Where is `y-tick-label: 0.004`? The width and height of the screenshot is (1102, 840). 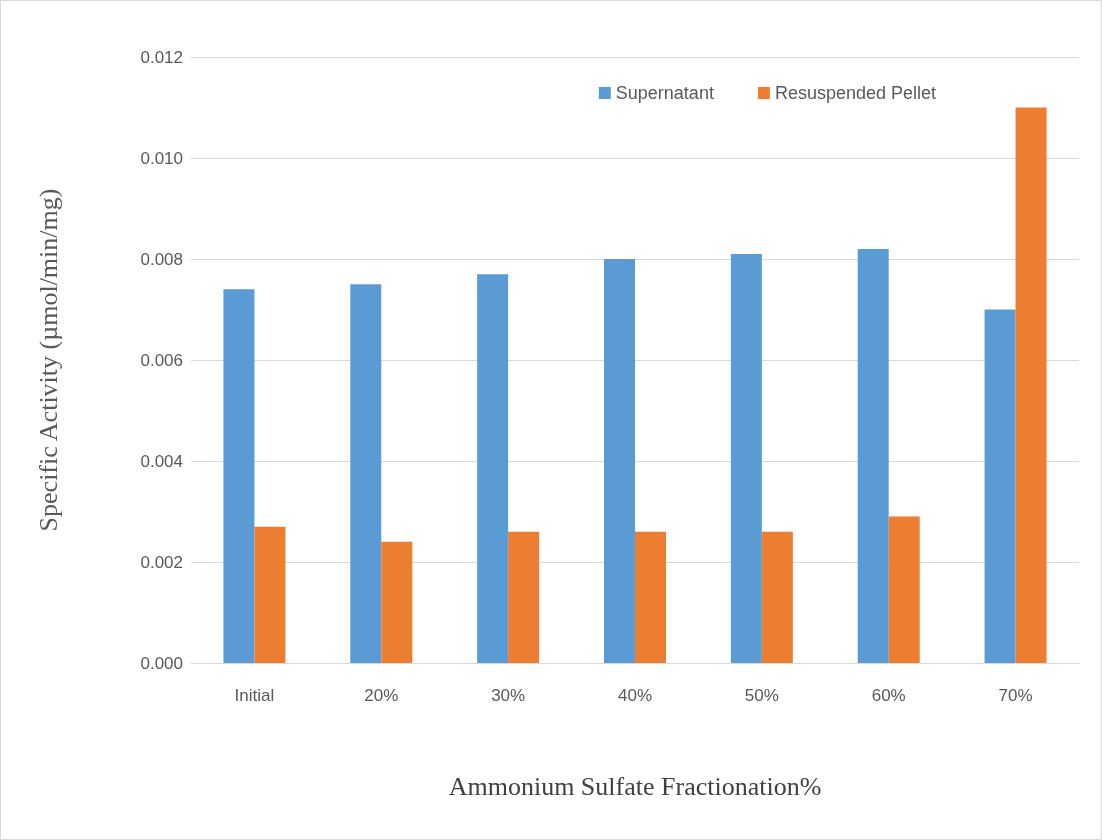 y-tick-label: 0.004 is located at coordinates (161, 461).